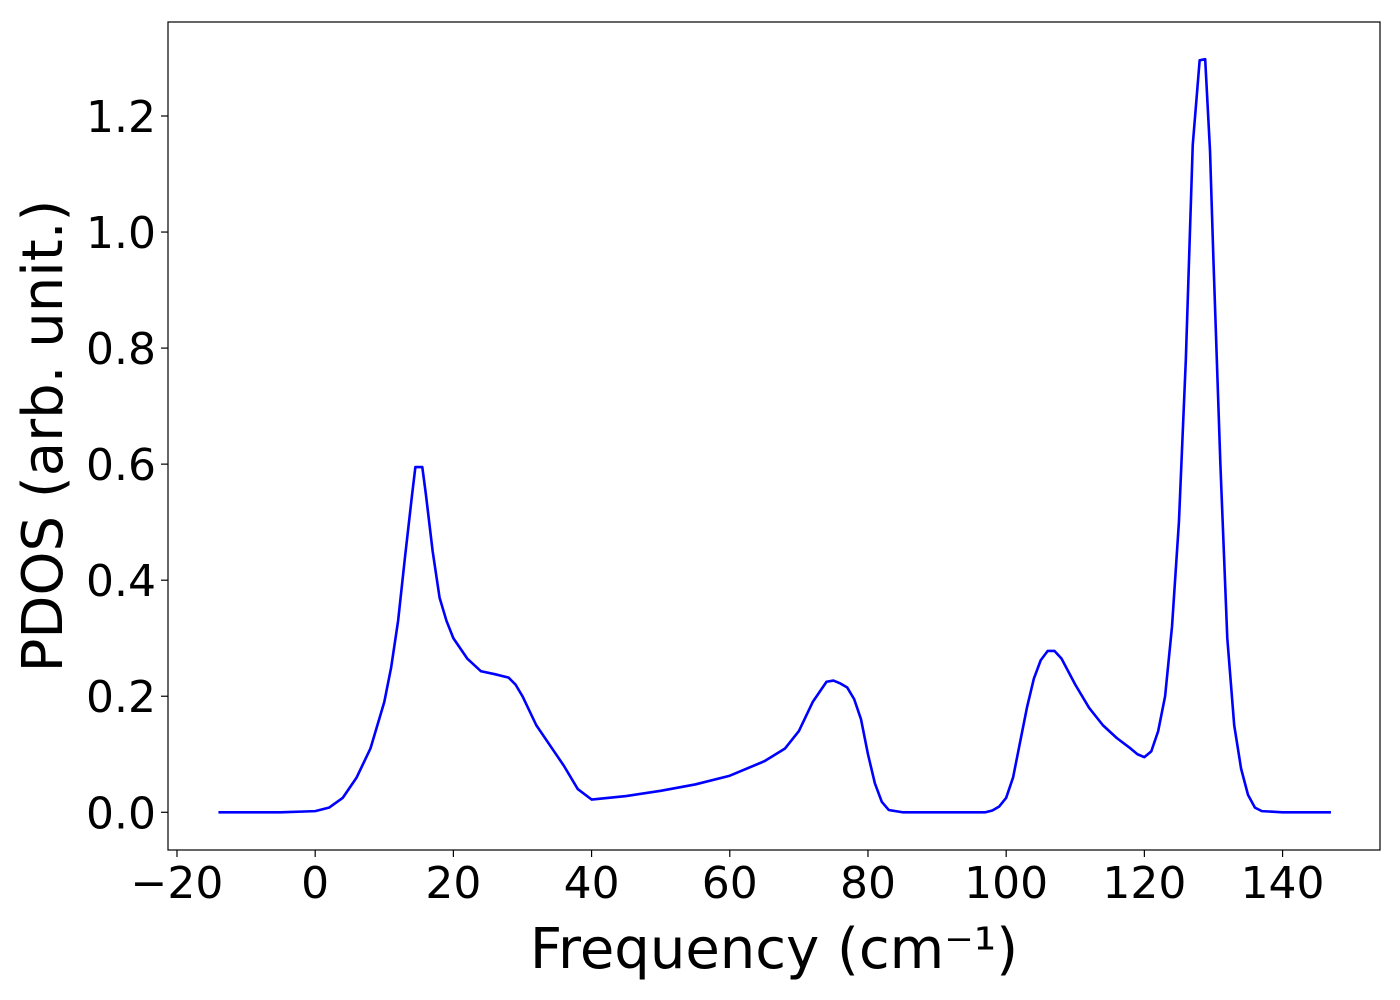 The image size is (1400, 1000). Describe the element at coordinates (121, 813) in the screenshot. I see `y-tick-label: 0.0` at that location.